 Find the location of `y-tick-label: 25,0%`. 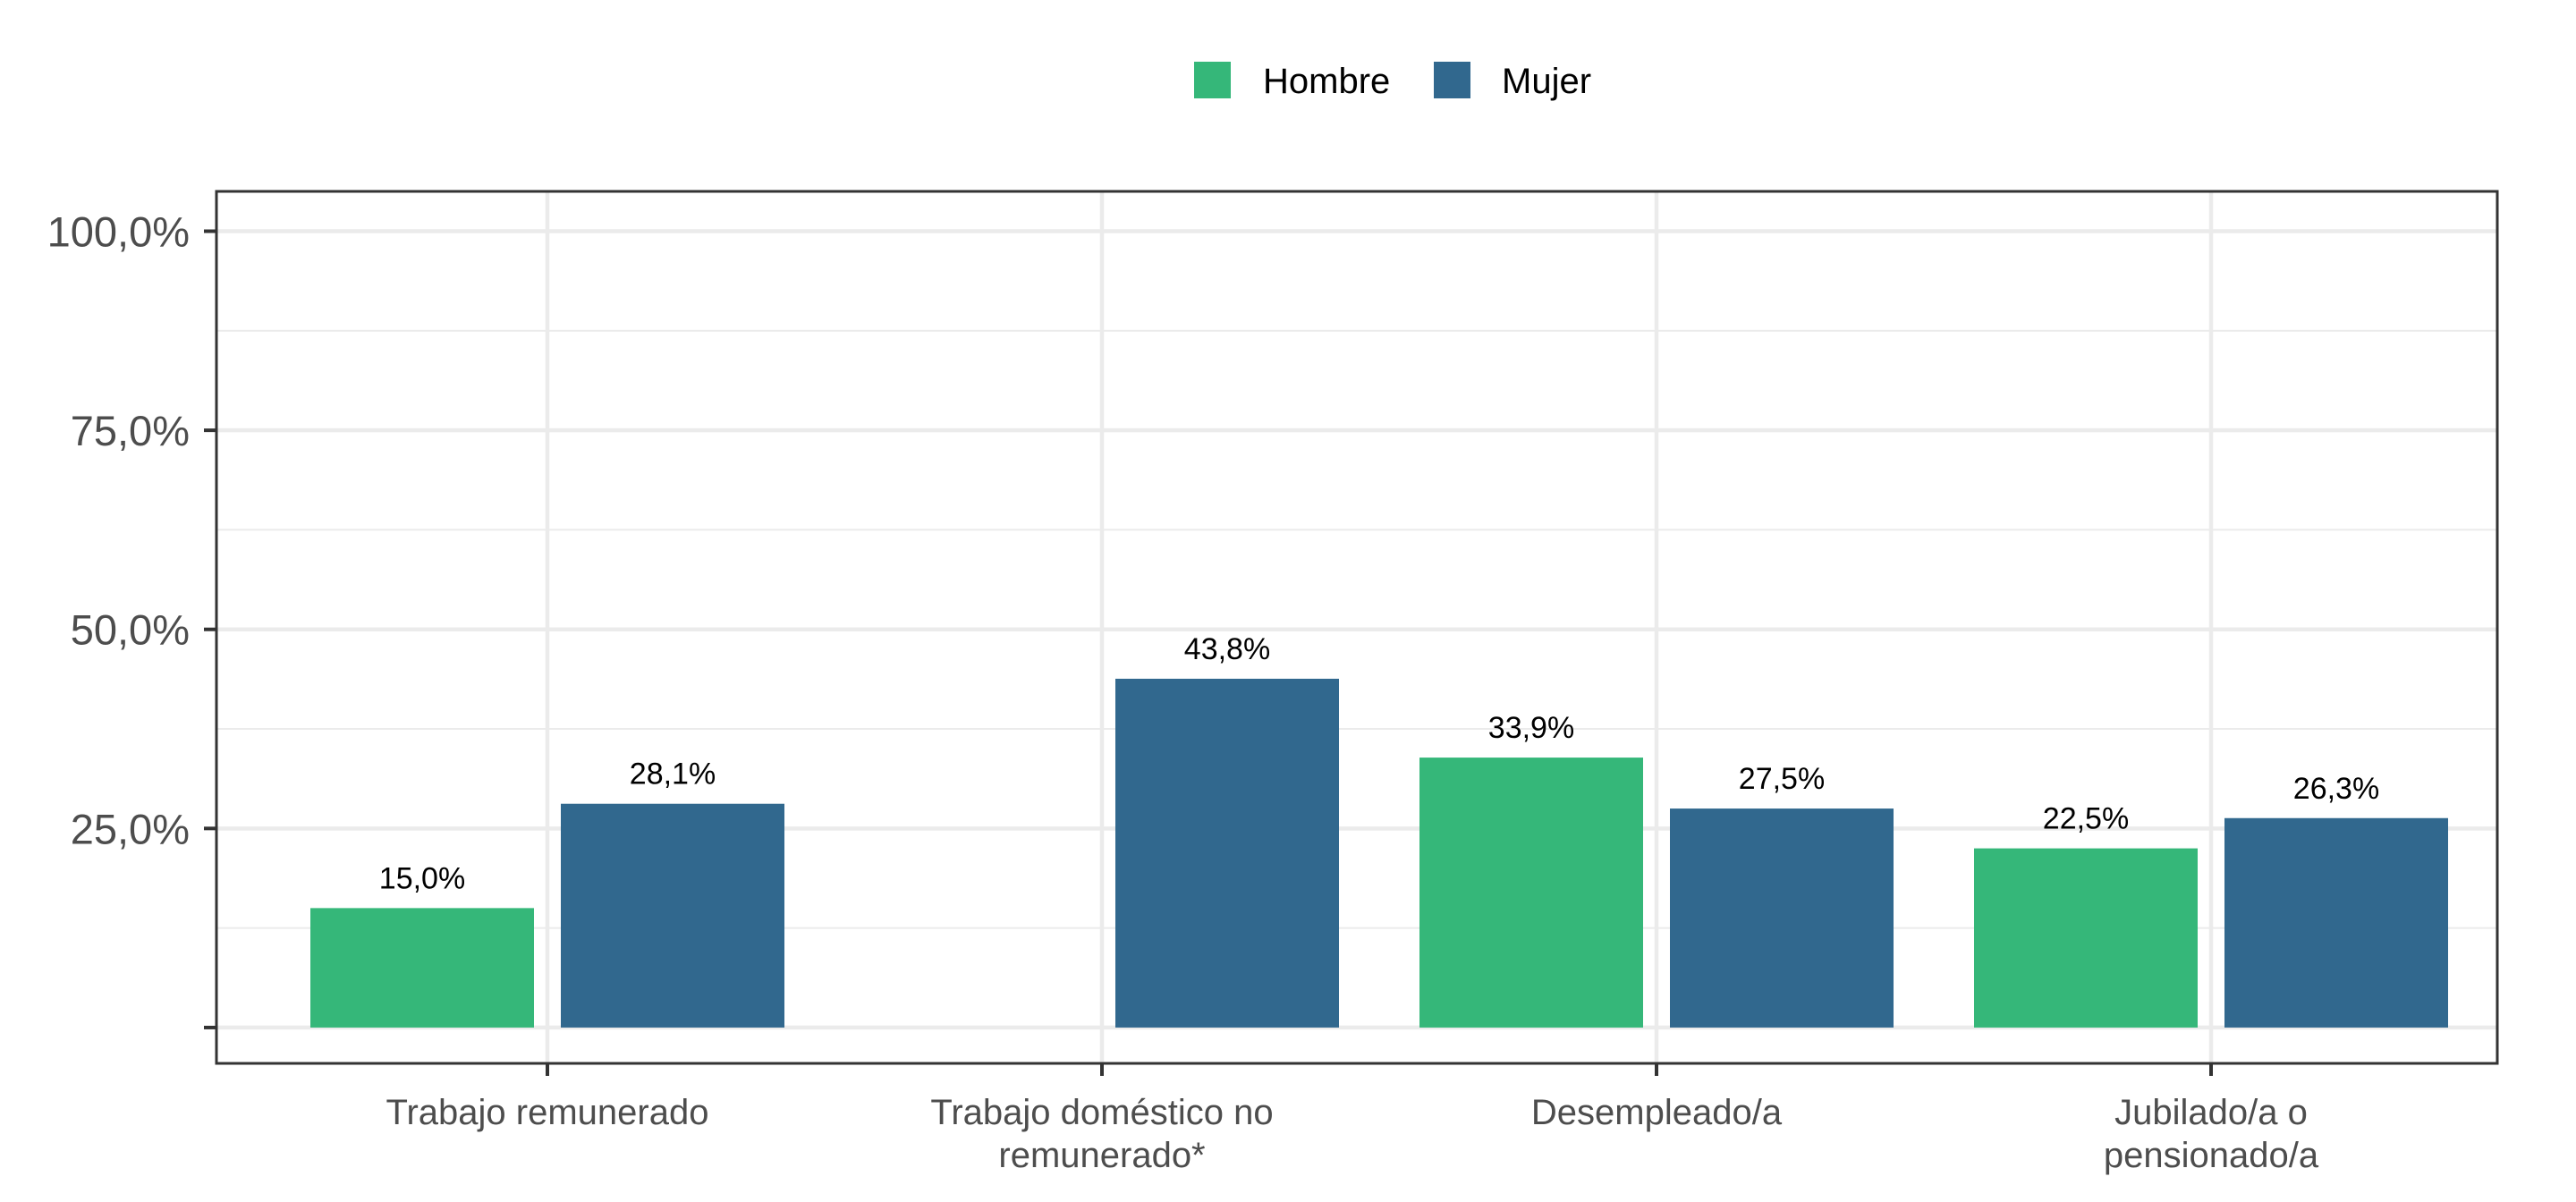

y-tick-label: 25,0% is located at coordinates (130, 828).